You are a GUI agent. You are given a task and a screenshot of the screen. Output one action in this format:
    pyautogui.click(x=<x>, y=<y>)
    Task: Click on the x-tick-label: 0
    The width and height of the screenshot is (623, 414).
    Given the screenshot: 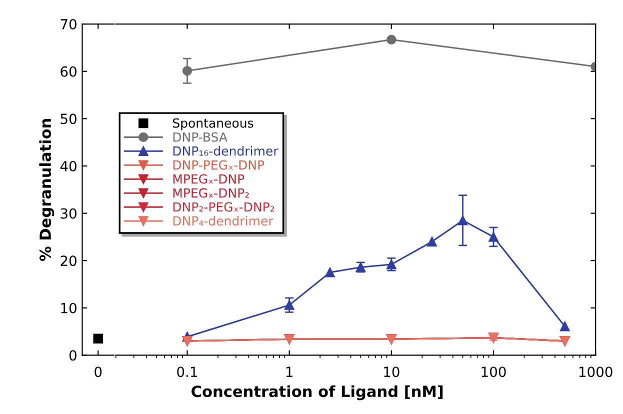 What is the action you would take?
    pyautogui.click(x=98, y=372)
    